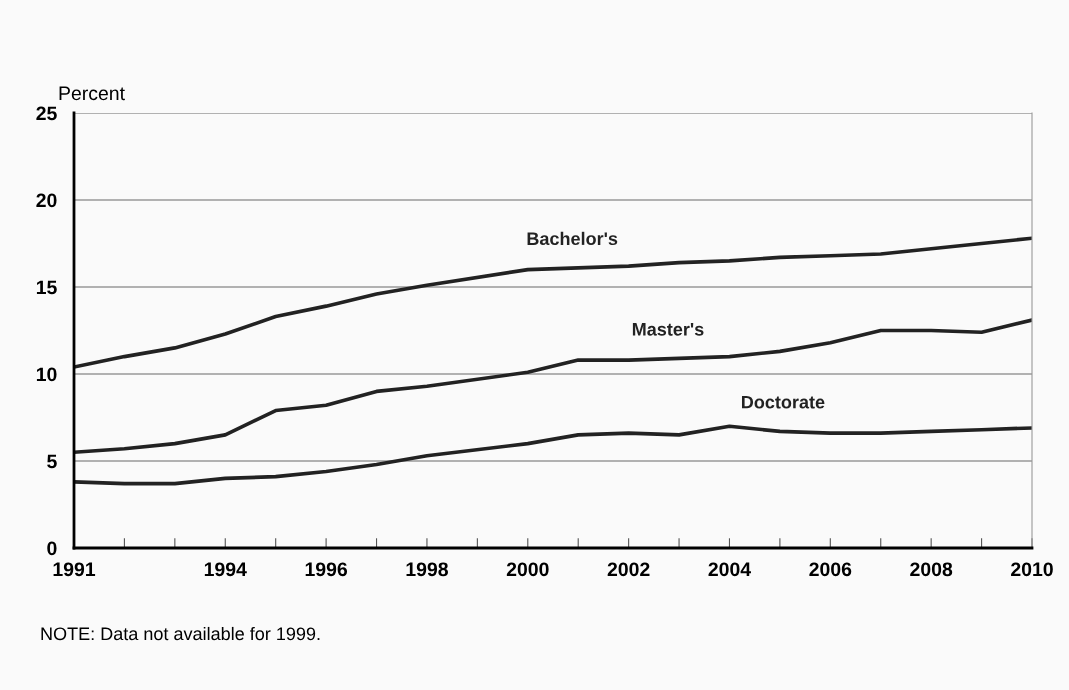 This screenshot has width=1069, height=690. Describe the element at coordinates (52, 548) in the screenshot. I see `y-tick-label: 0` at that location.